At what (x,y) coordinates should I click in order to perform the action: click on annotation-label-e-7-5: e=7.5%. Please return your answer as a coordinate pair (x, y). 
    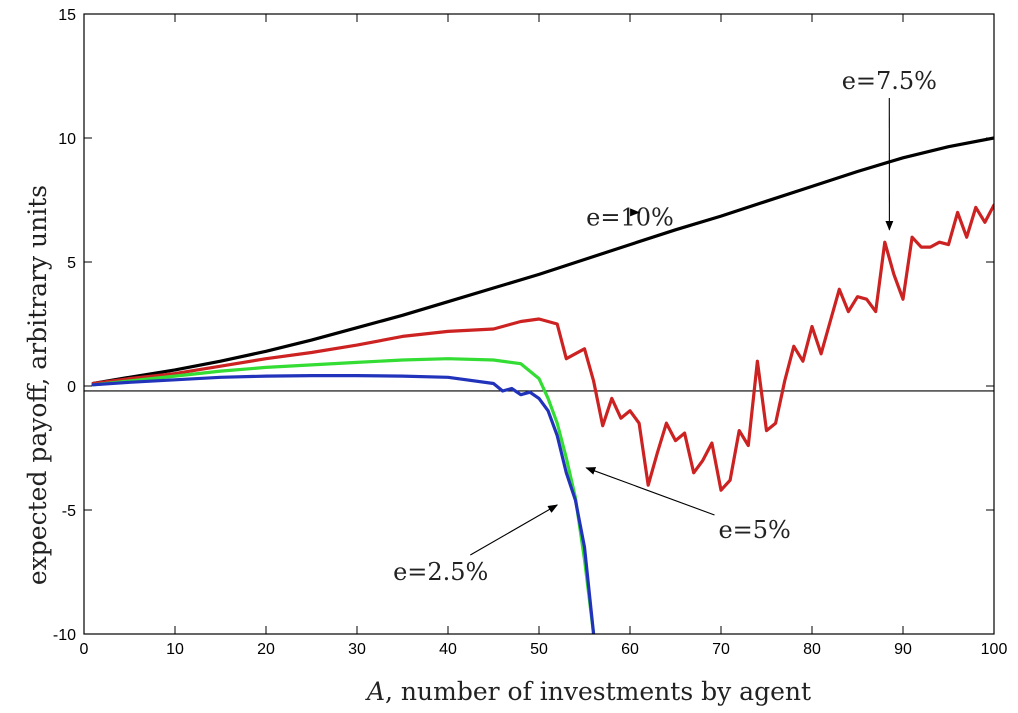
    Looking at the image, I should click on (889, 81).